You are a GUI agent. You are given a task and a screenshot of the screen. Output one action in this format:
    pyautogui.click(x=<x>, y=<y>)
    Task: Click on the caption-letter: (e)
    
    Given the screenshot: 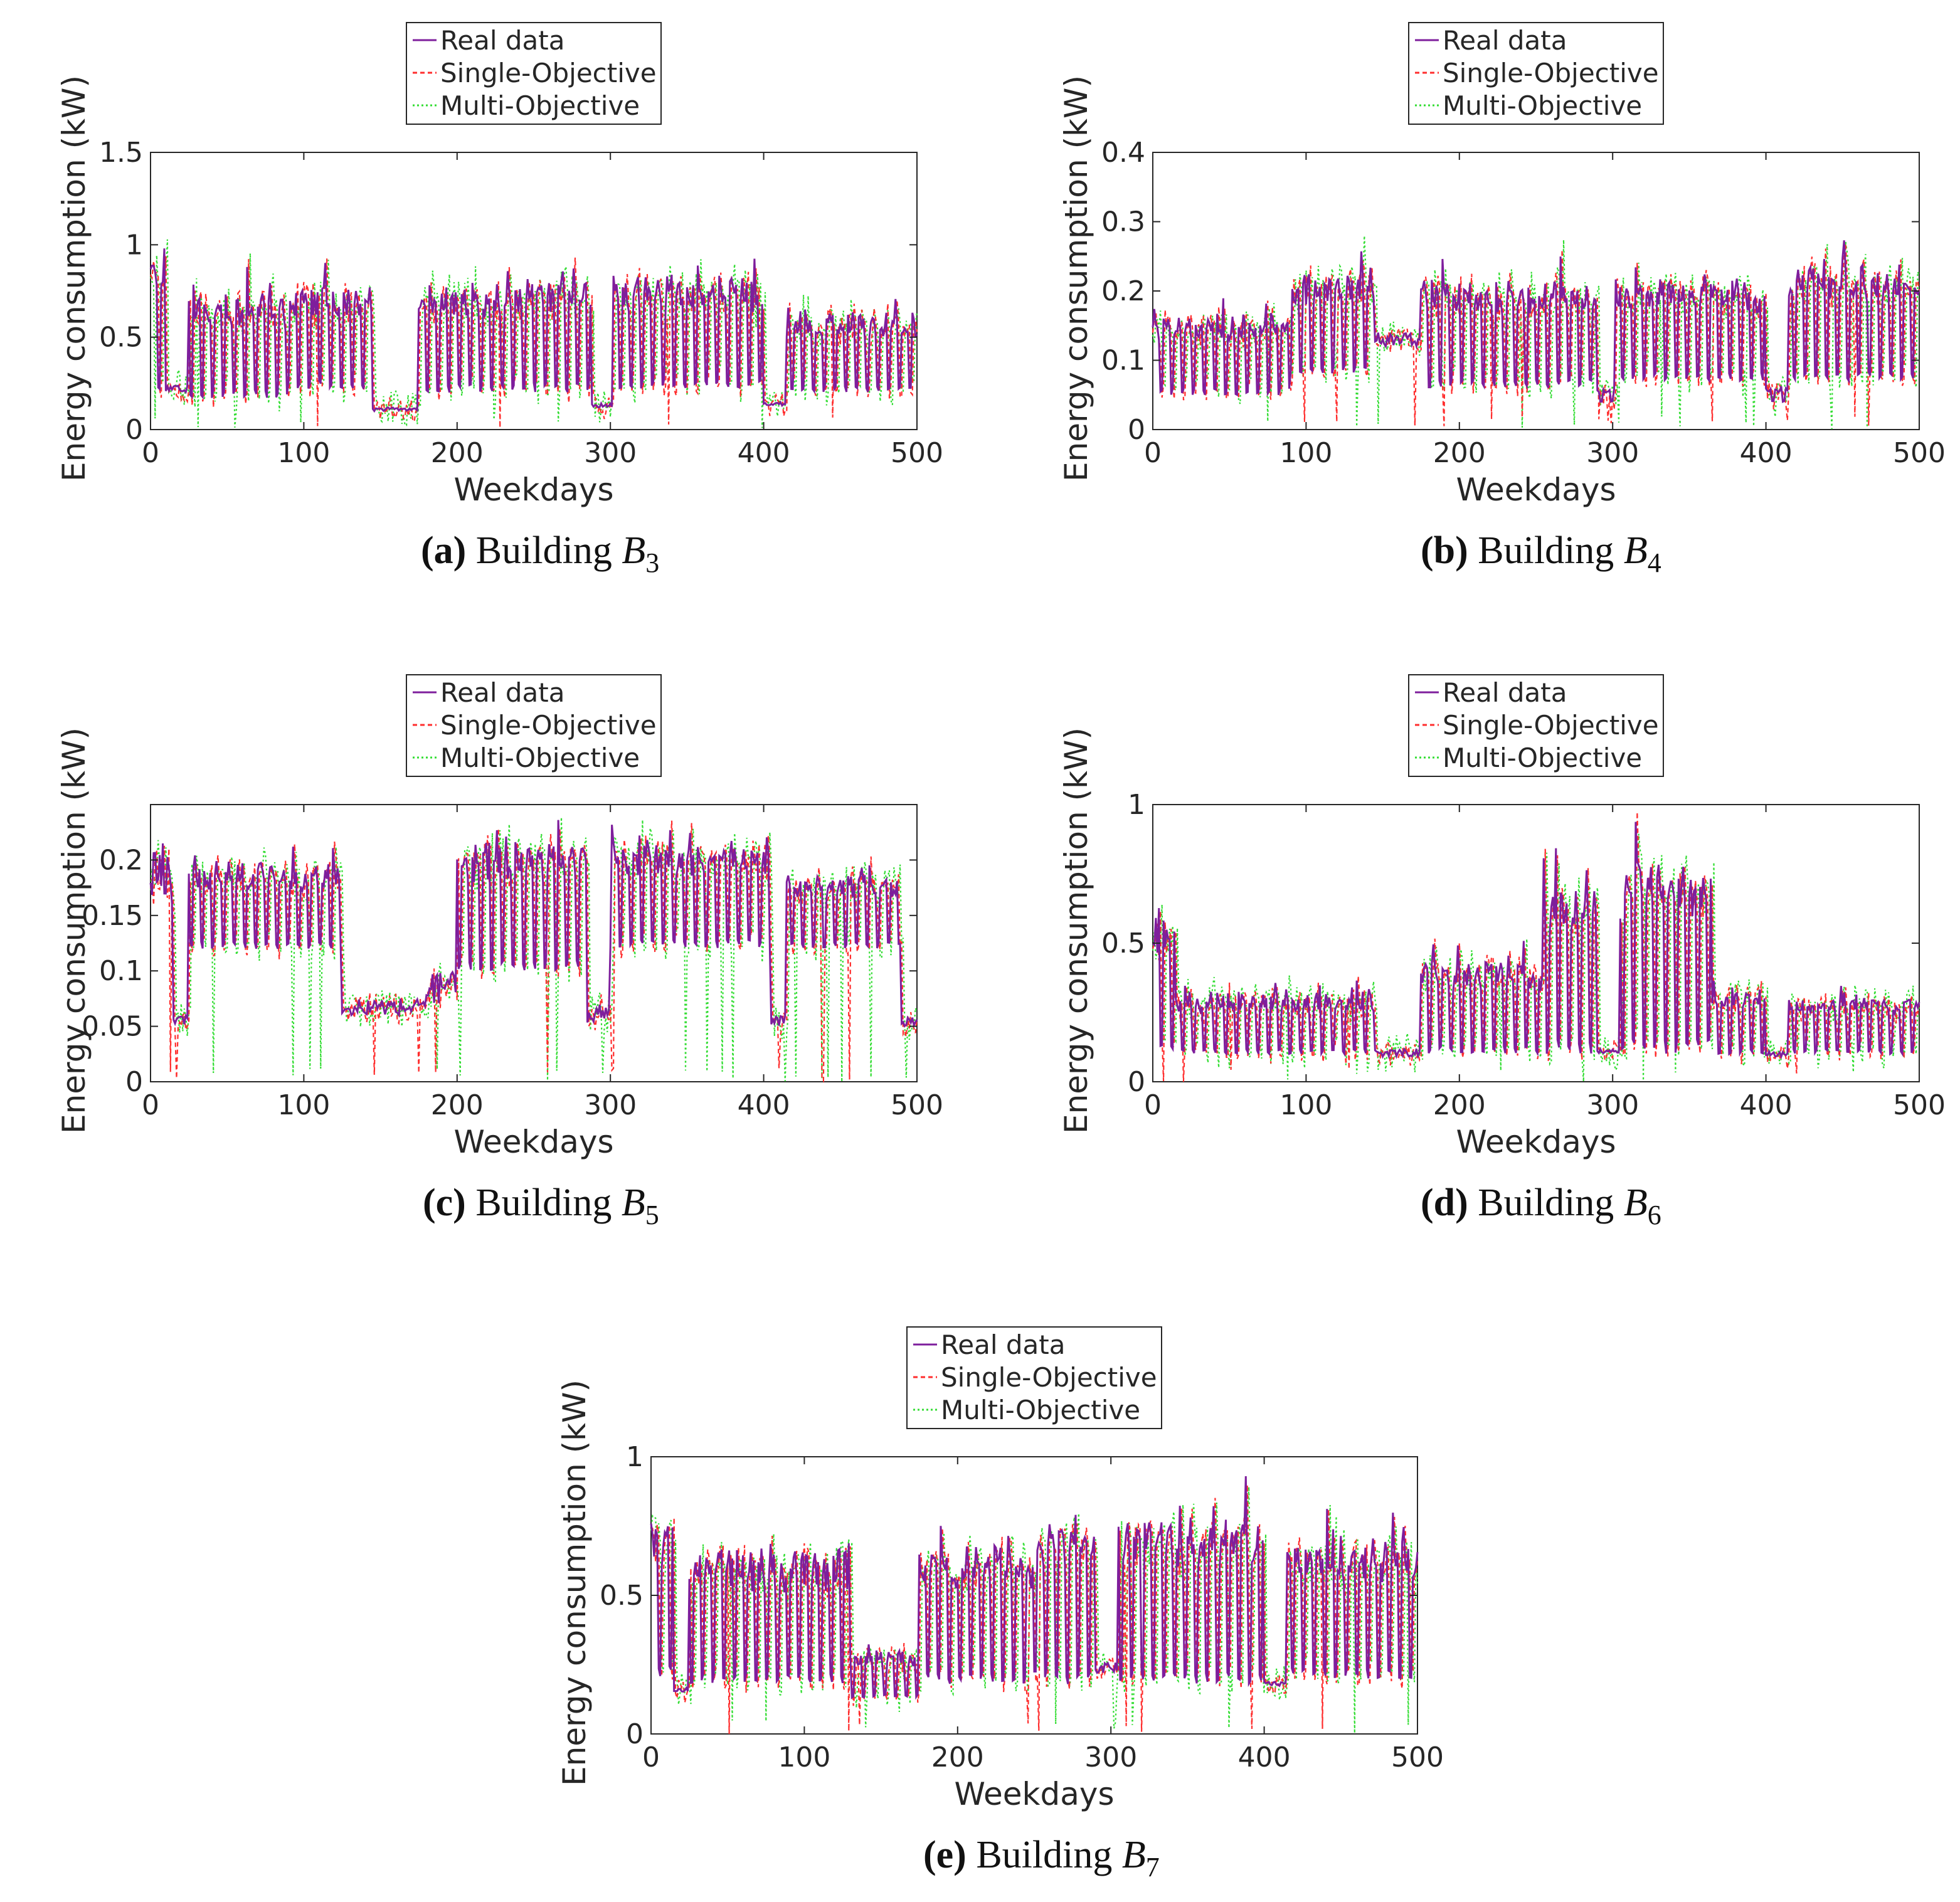 What is the action you would take?
    pyautogui.click(x=945, y=1855)
    